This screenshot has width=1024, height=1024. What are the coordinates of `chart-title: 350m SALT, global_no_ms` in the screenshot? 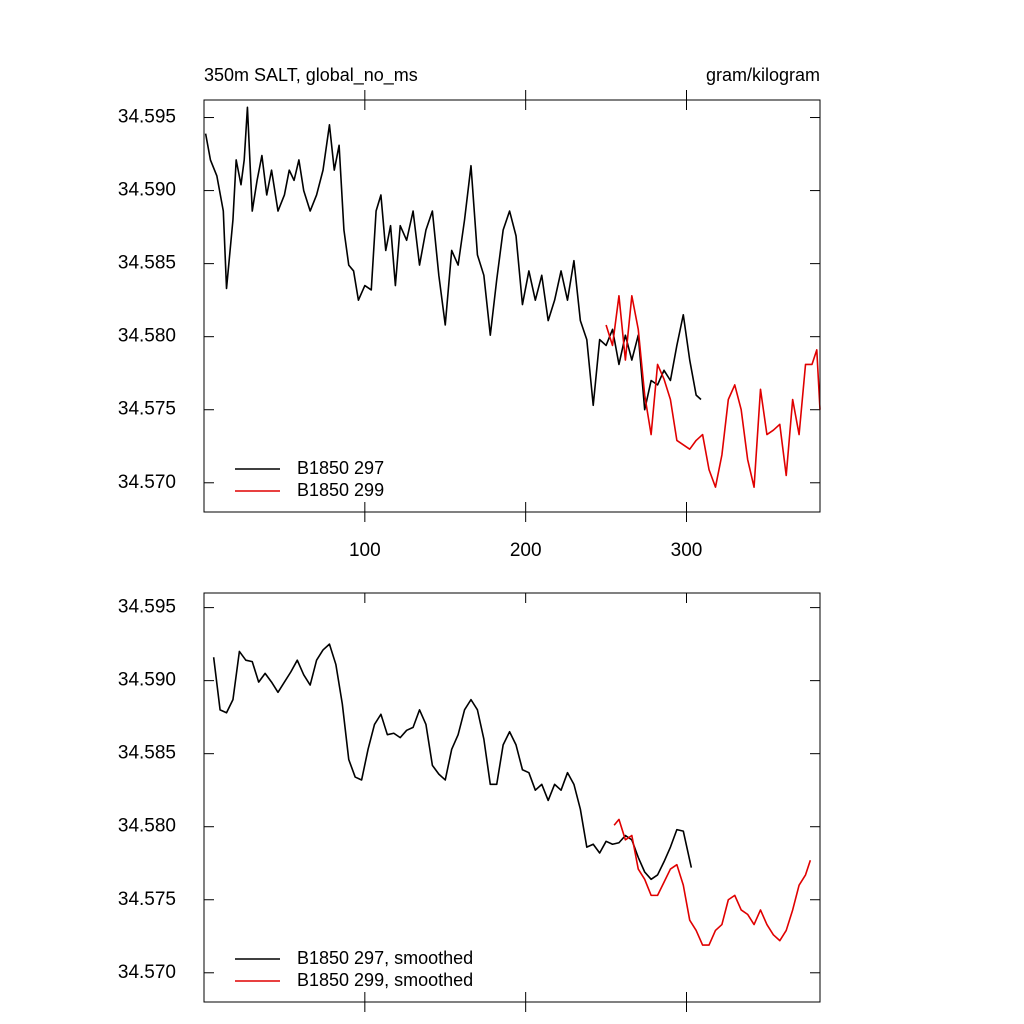 It's located at (311, 75).